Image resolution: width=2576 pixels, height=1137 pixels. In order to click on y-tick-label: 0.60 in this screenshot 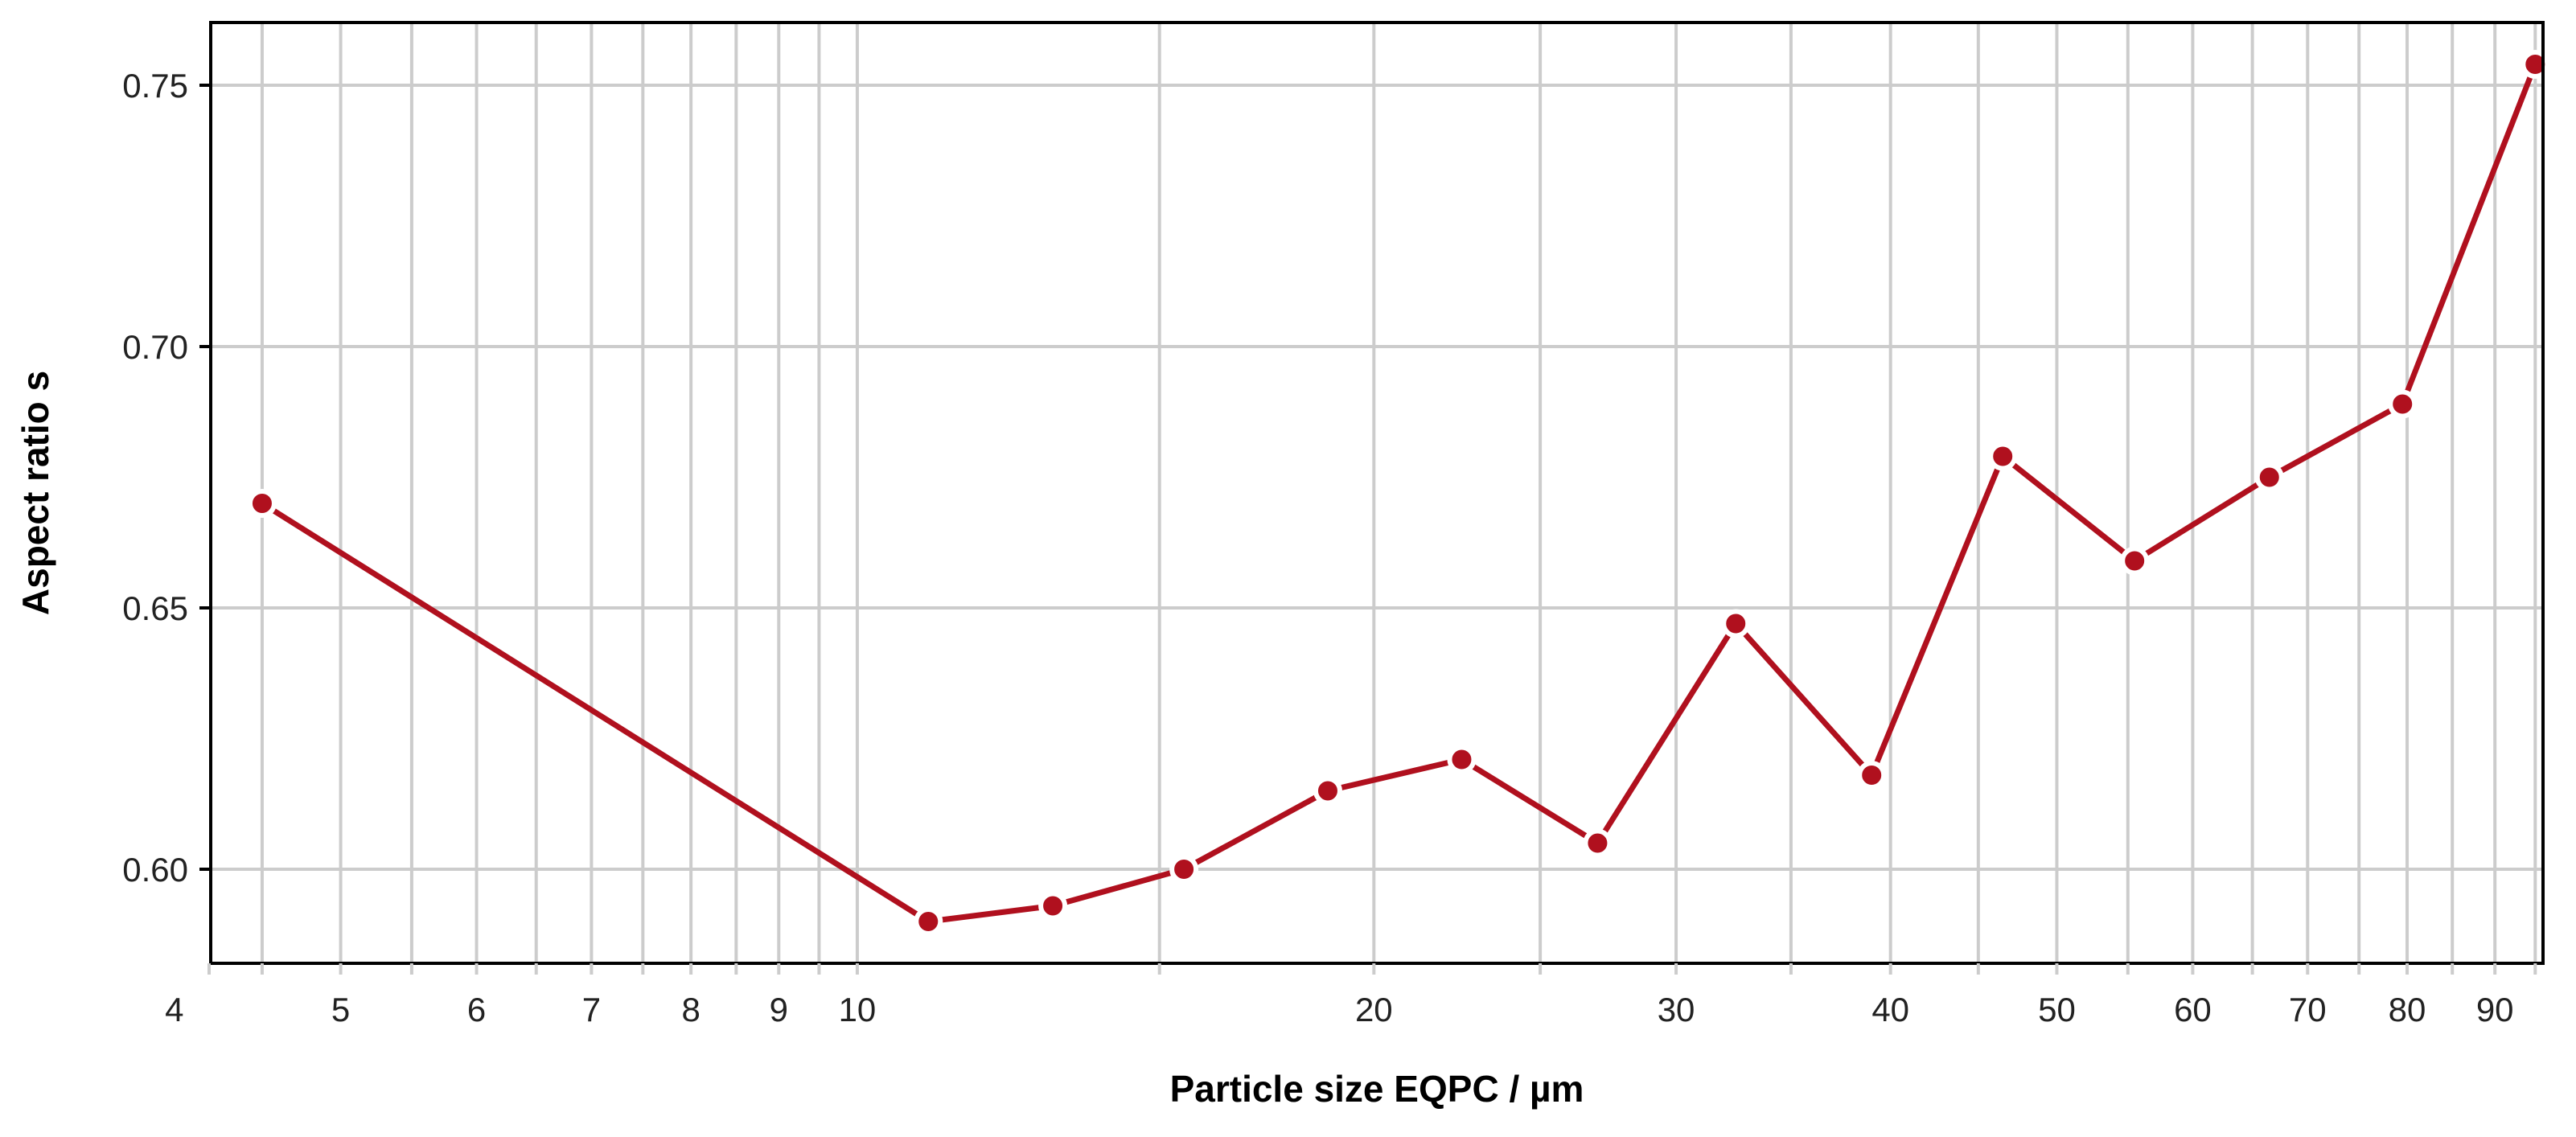, I will do `click(155, 870)`.